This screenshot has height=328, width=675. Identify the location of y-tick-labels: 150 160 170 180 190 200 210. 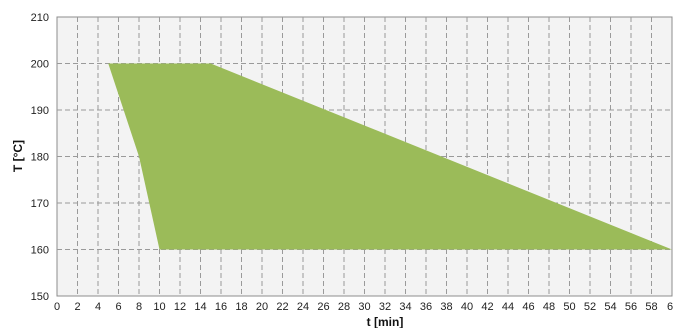
(40, 157).